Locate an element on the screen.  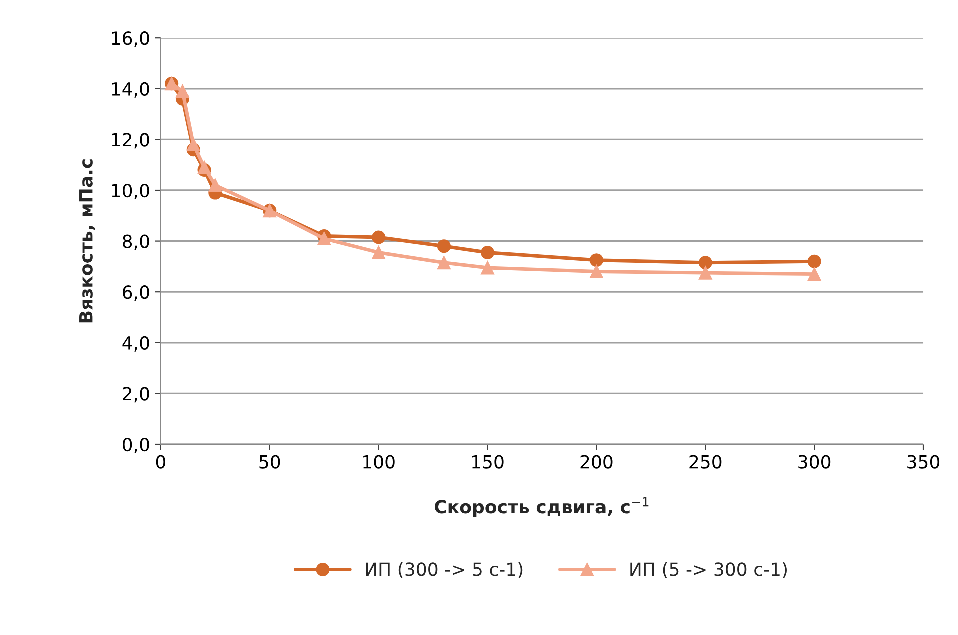
y-tick-label: 6,0 is located at coordinates (136, 294).